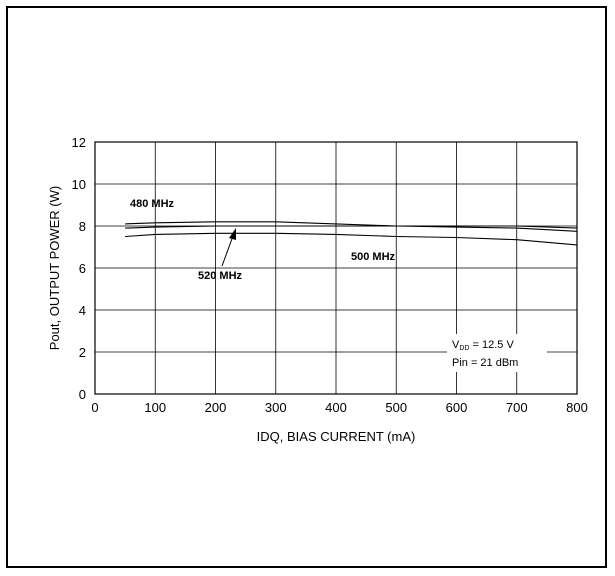 The width and height of the screenshot is (615, 576). Describe the element at coordinates (82, 268) in the screenshot. I see `y-tick-label: 6` at that location.